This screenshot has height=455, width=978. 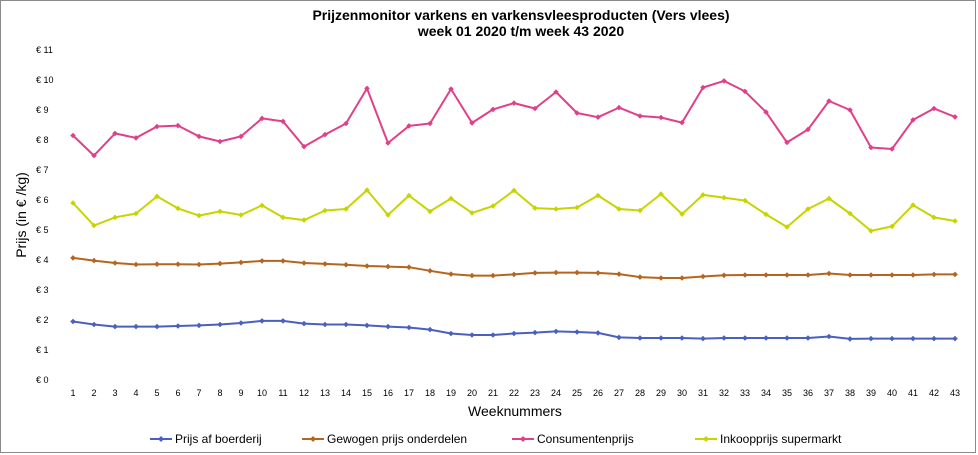 What do you see at coordinates (892, 393) in the screenshot?
I see `x-tick-label: 40` at bounding box center [892, 393].